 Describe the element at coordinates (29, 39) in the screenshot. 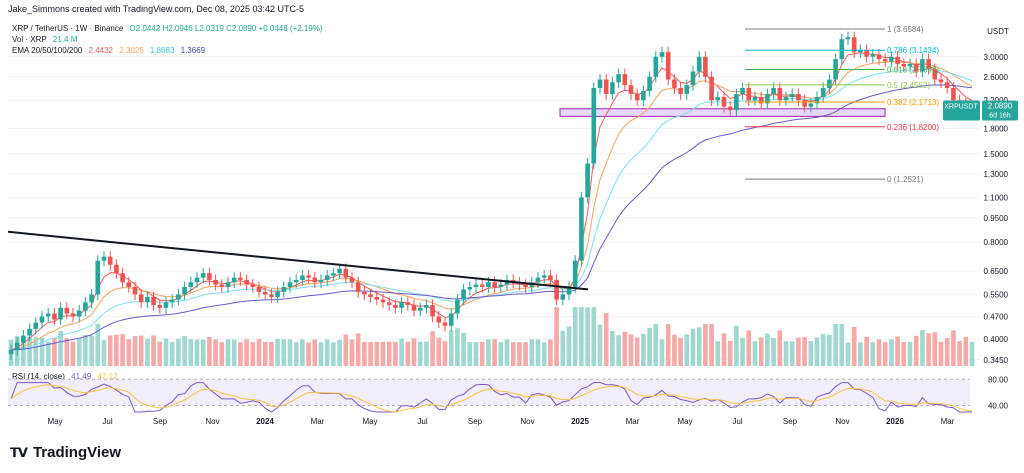

I see `legend-volume-label: Vol · XRP` at that location.